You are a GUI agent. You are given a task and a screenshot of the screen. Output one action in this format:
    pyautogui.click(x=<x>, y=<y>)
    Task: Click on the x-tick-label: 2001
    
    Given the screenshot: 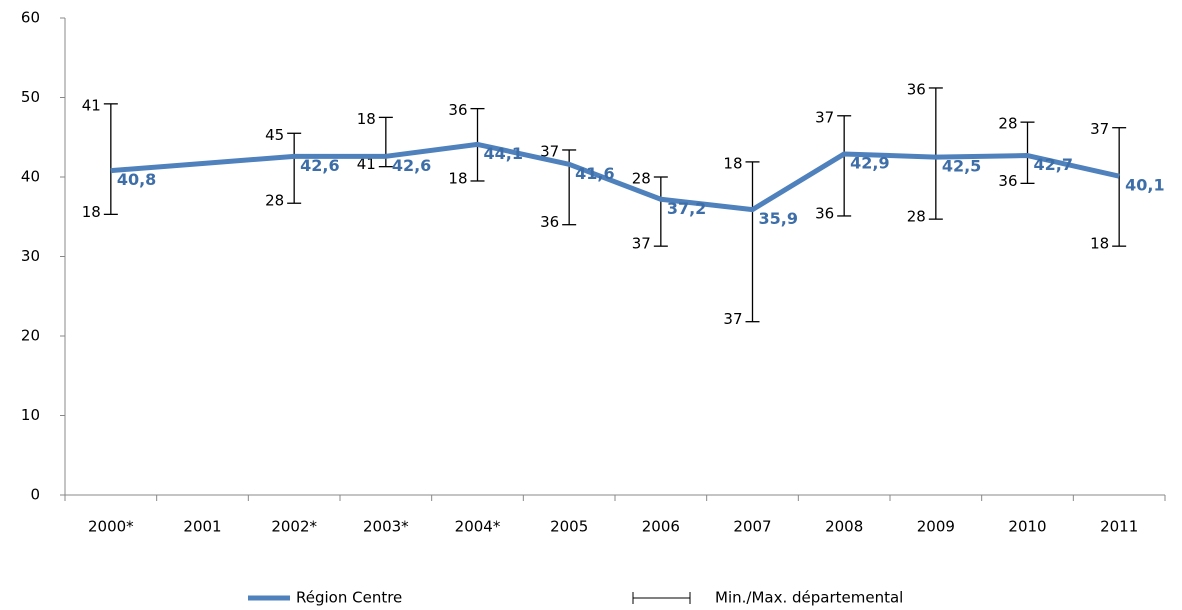 What is the action you would take?
    pyautogui.click(x=202, y=527)
    